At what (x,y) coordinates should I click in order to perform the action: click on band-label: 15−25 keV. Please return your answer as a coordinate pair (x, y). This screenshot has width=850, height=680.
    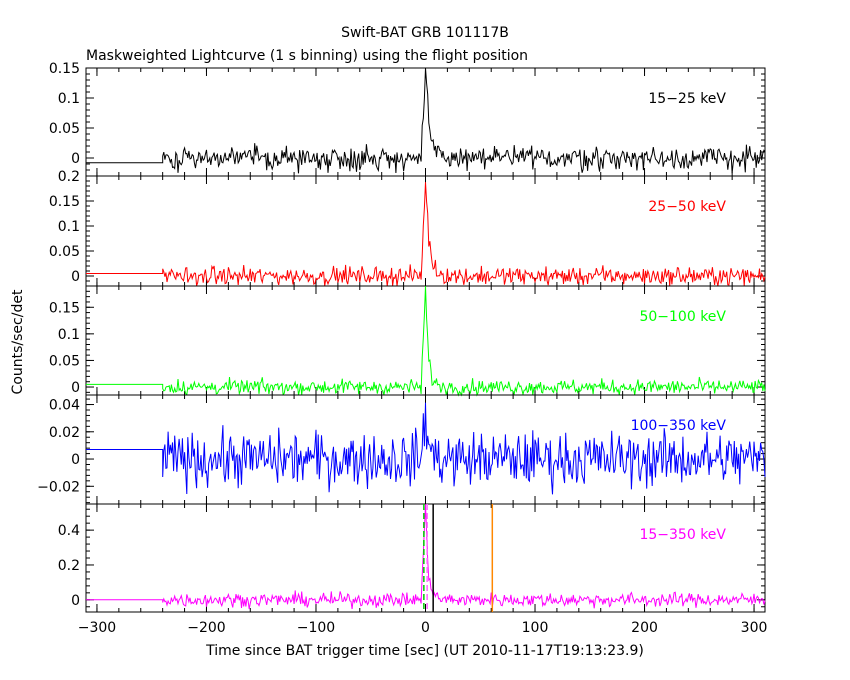
    Looking at the image, I should click on (687, 99).